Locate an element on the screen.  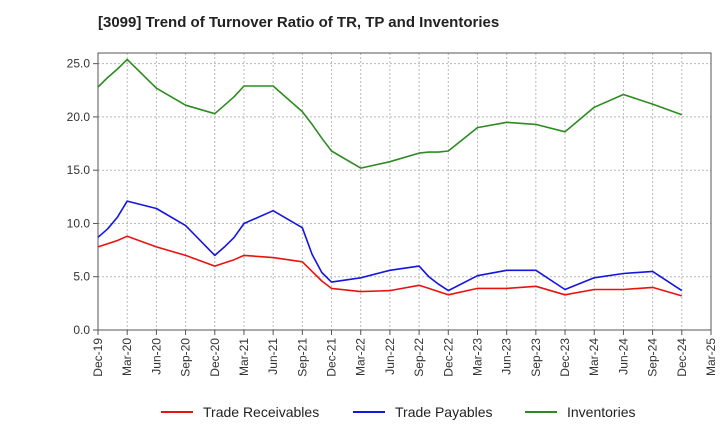
legend-item-trade-payables: Trade Payables is located at coordinates (423, 412).